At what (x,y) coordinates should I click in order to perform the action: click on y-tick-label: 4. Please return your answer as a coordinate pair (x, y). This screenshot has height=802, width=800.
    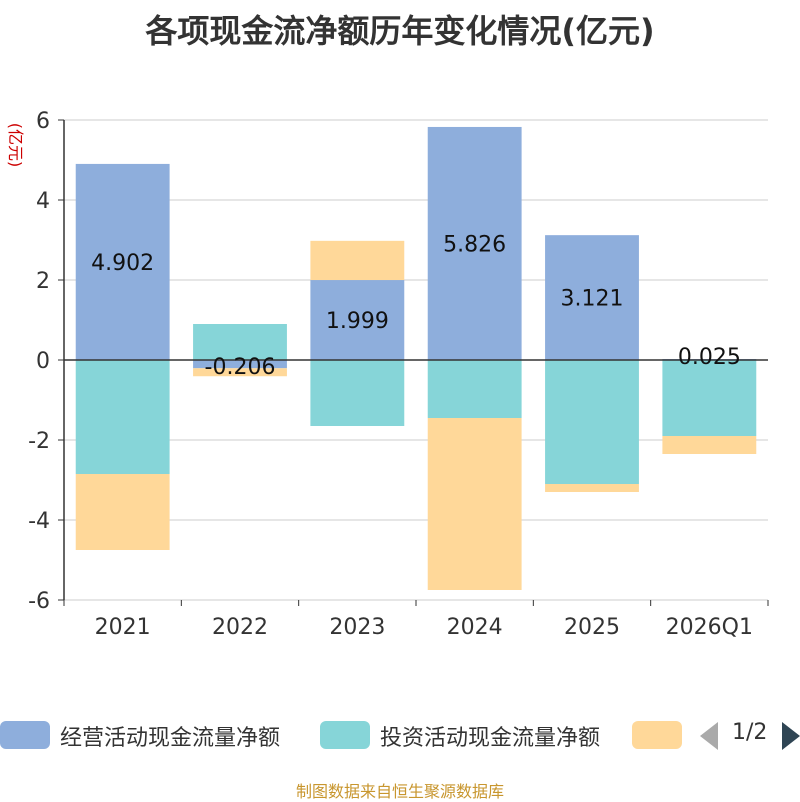
    Looking at the image, I should click on (43, 201).